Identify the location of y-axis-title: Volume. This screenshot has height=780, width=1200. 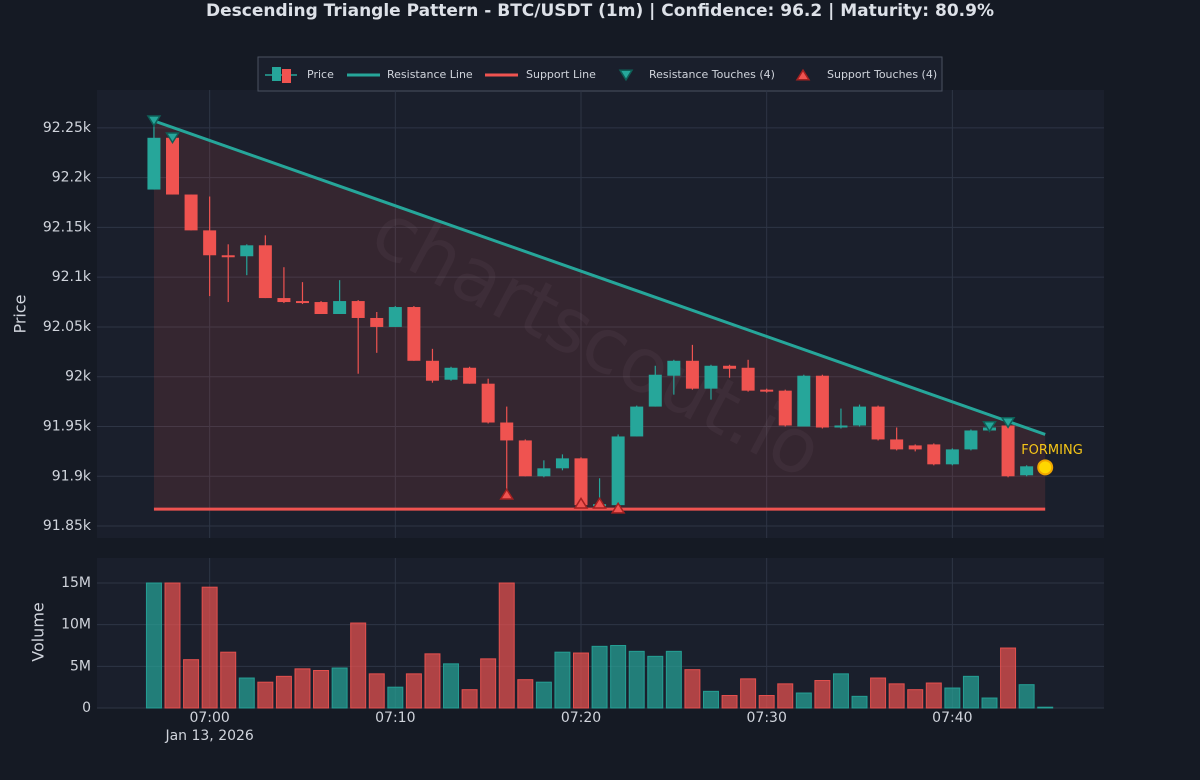
(38, 632).